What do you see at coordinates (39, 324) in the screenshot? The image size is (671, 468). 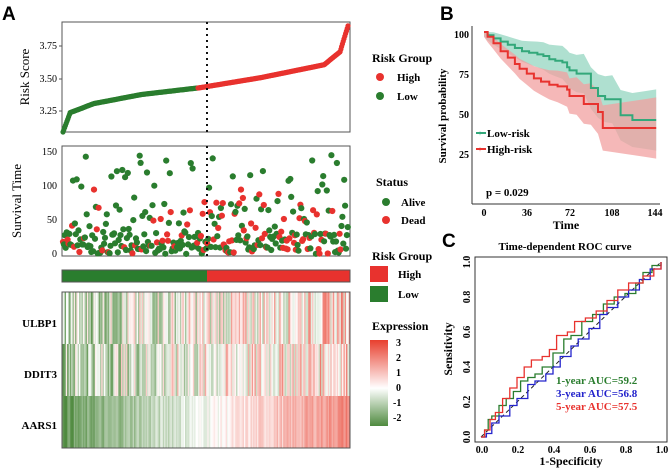 I see `heatmap-row-ulbp1: ULBP1` at bounding box center [39, 324].